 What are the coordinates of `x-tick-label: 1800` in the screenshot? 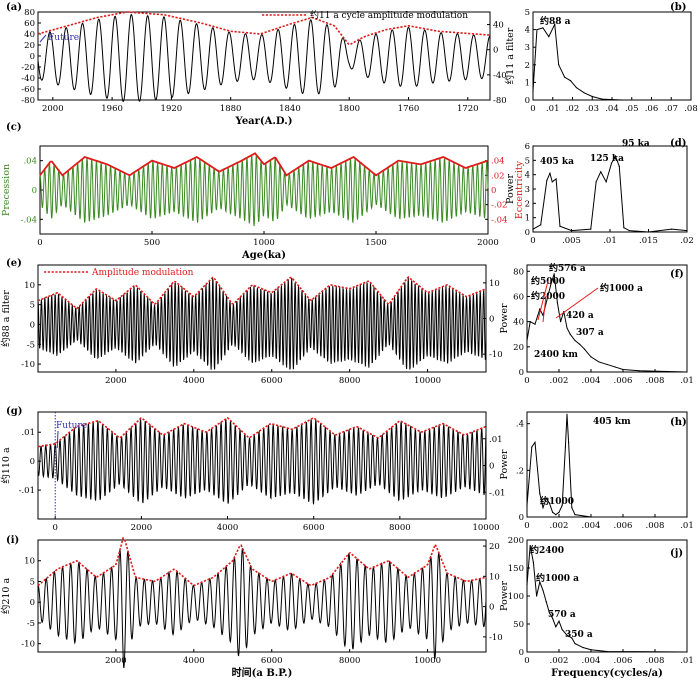 It's located at (349, 109).